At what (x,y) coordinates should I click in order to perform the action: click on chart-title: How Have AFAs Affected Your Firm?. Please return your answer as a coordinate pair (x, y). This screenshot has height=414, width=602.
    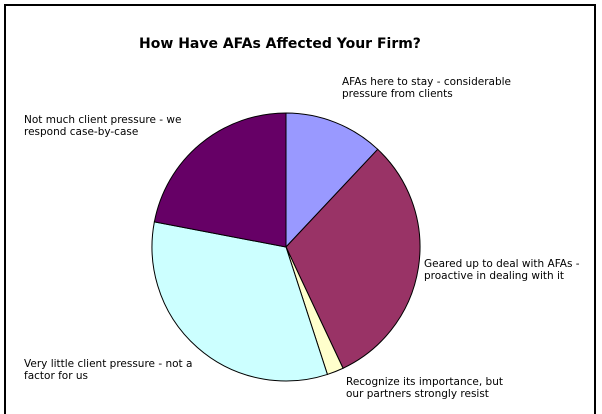
    Looking at the image, I should click on (280, 44).